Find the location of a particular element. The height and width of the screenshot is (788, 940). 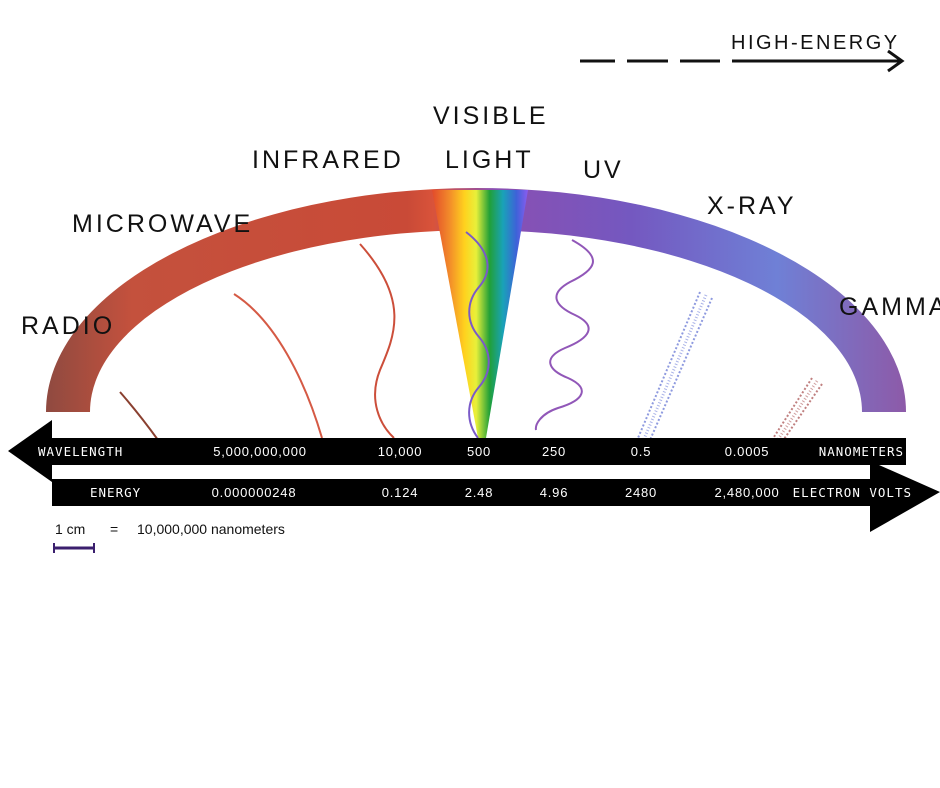

energy-value-3: 2.48 is located at coordinates (479, 492).